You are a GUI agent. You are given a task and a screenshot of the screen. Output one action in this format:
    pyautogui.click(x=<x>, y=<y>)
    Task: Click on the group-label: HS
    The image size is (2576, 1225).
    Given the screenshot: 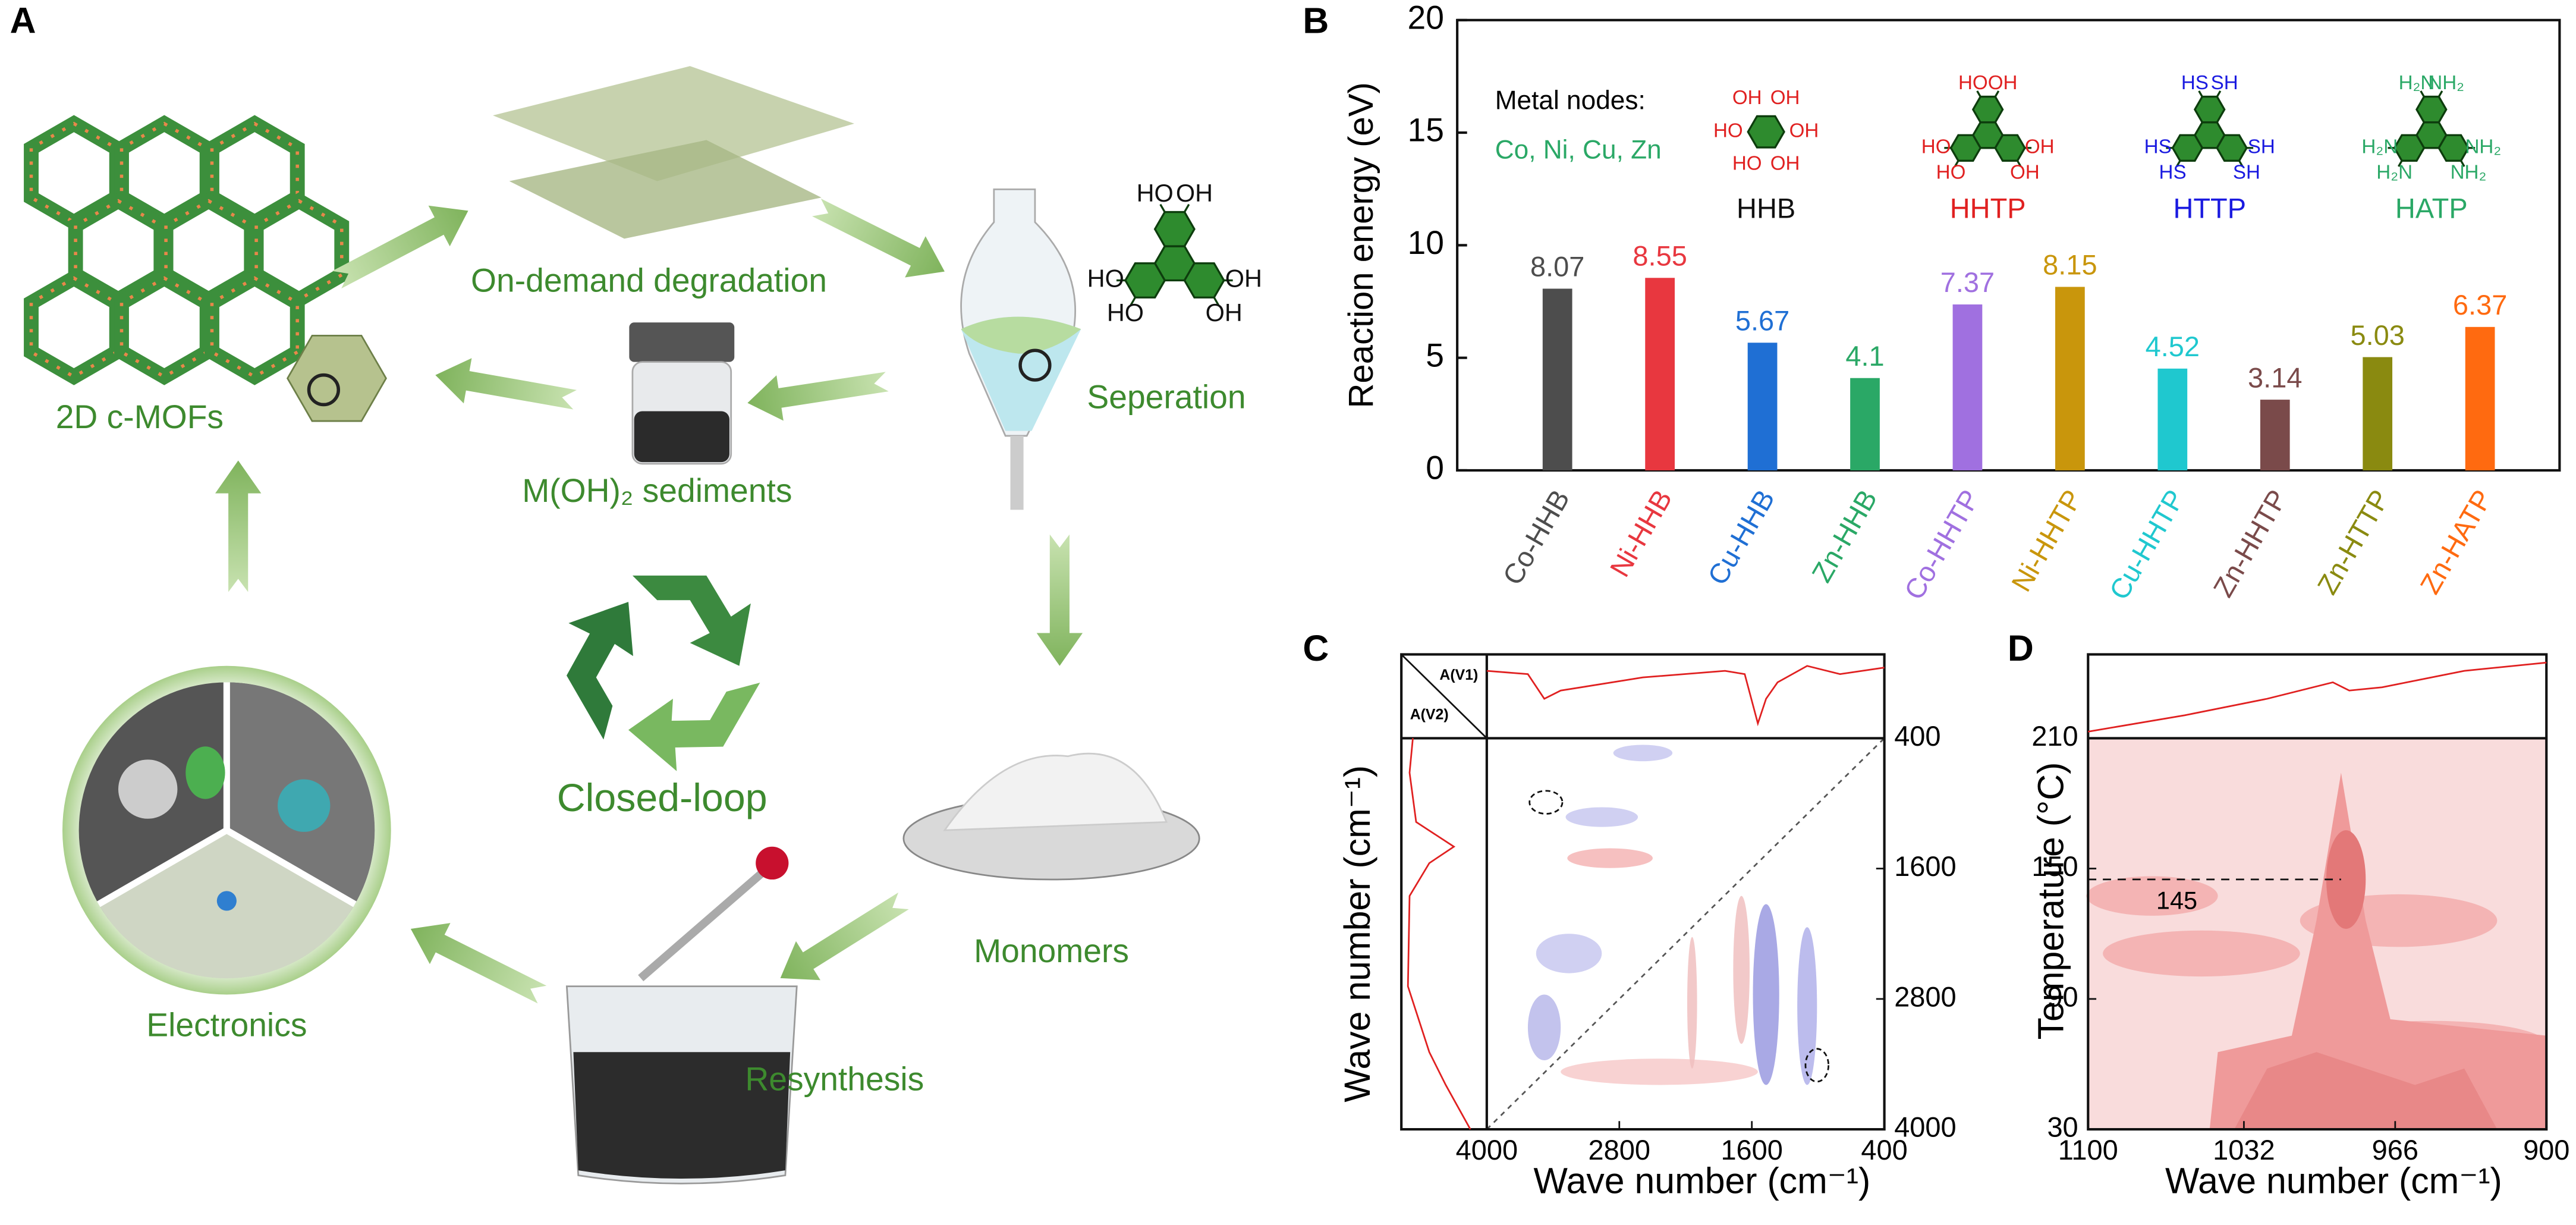 What is the action you would take?
    pyautogui.click(x=2173, y=173)
    